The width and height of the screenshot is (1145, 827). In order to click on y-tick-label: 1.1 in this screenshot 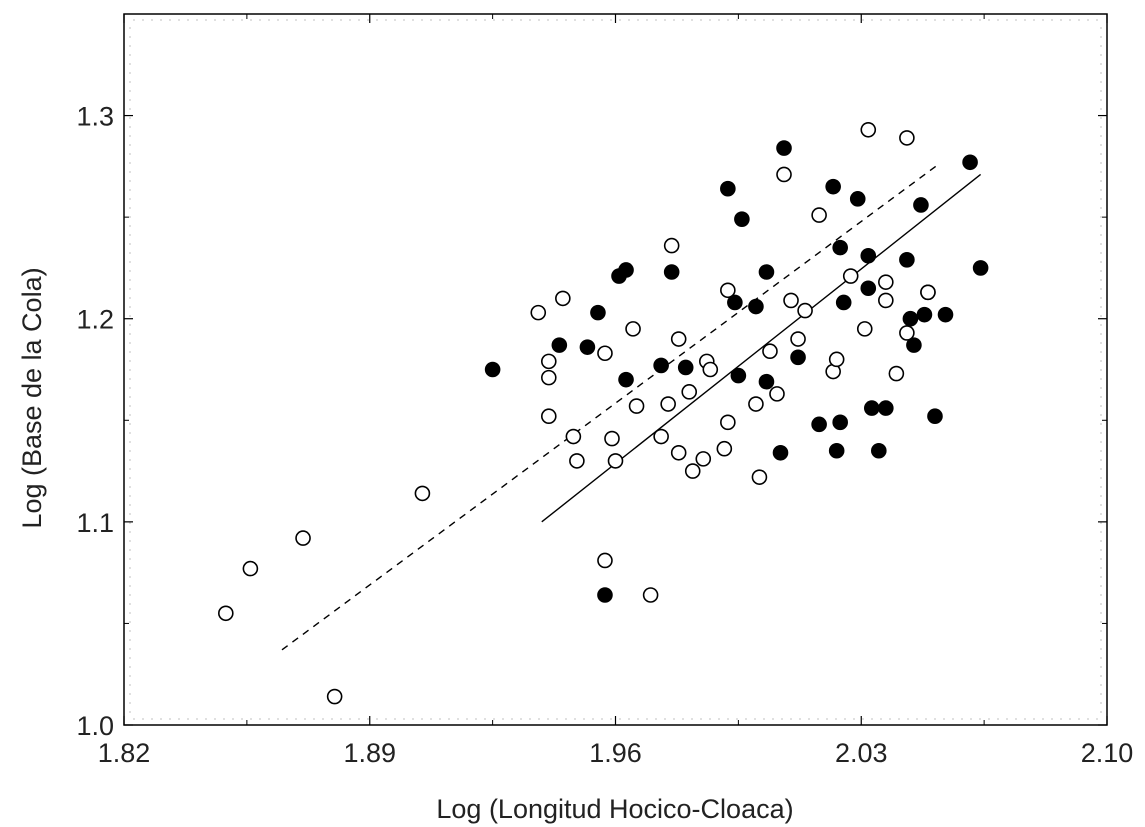, I will do `click(95, 523)`.